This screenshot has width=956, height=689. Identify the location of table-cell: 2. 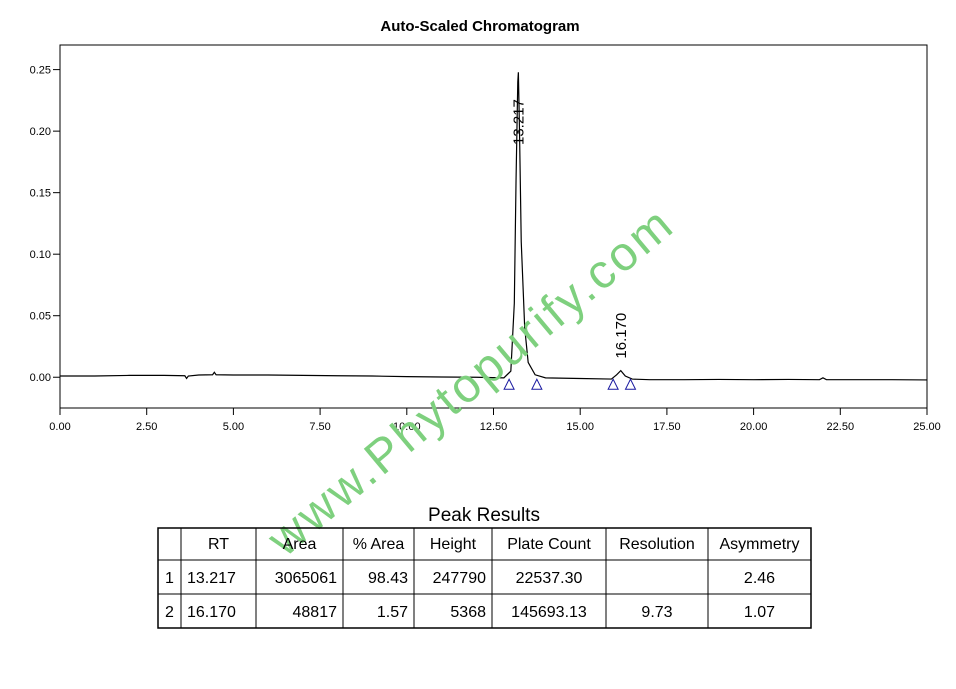
(169, 612).